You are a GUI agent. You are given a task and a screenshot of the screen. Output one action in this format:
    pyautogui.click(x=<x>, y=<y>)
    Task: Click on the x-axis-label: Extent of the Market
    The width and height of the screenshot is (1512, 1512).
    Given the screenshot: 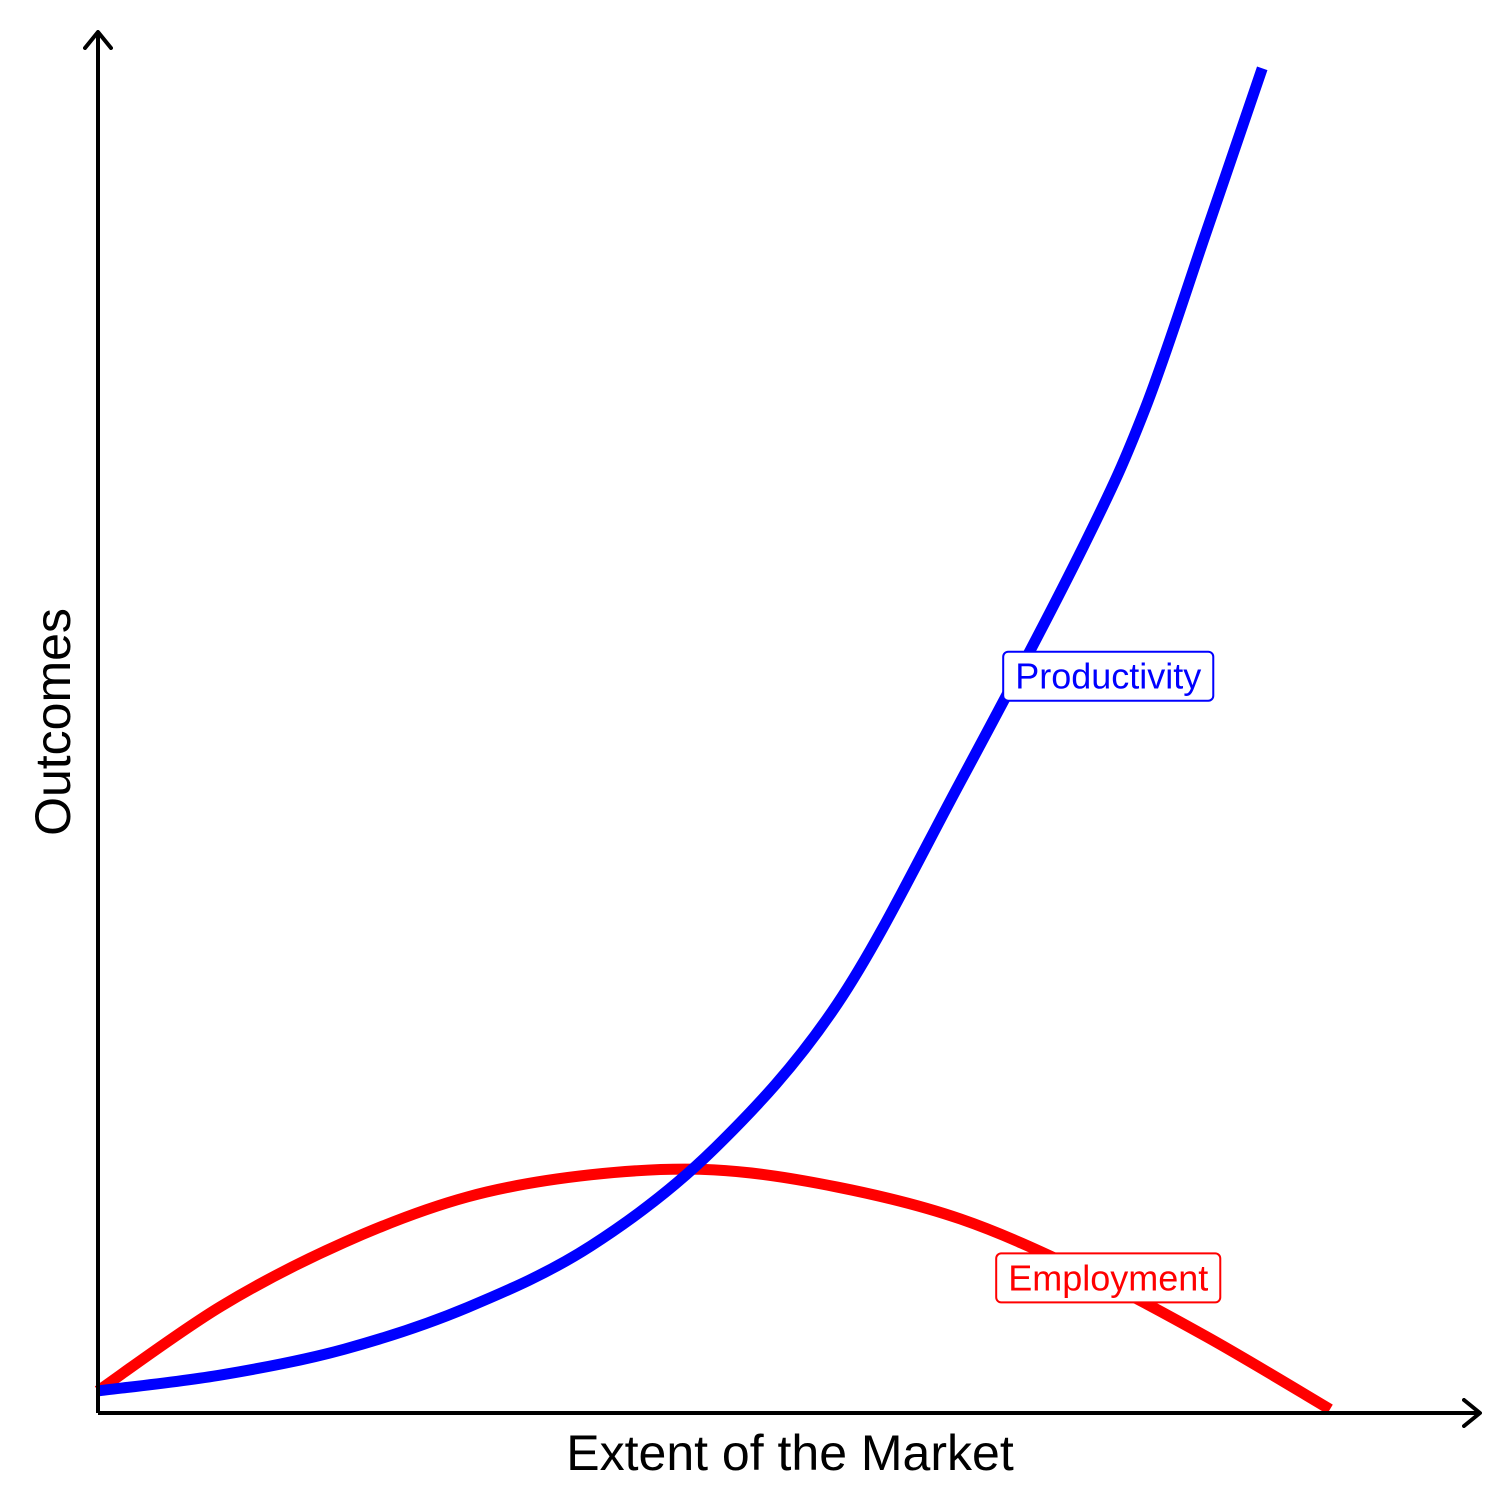 What is the action you would take?
    pyautogui.click(x=790, y=1453)
    